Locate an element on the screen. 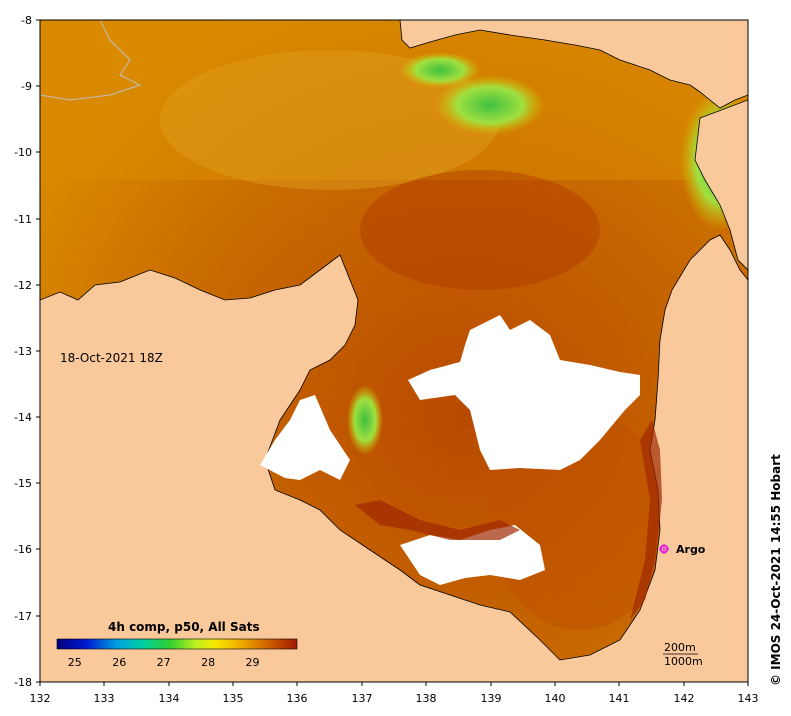 This screenshot has width=791, height=716. y-tick-label: -14 is located at coordinates (23, 417).